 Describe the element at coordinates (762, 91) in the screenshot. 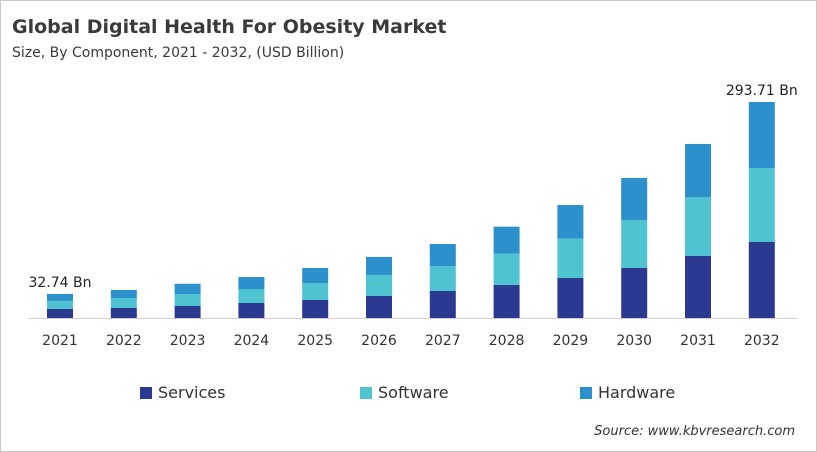

I see `data-label-2032: 293.71 Bn` at that location.